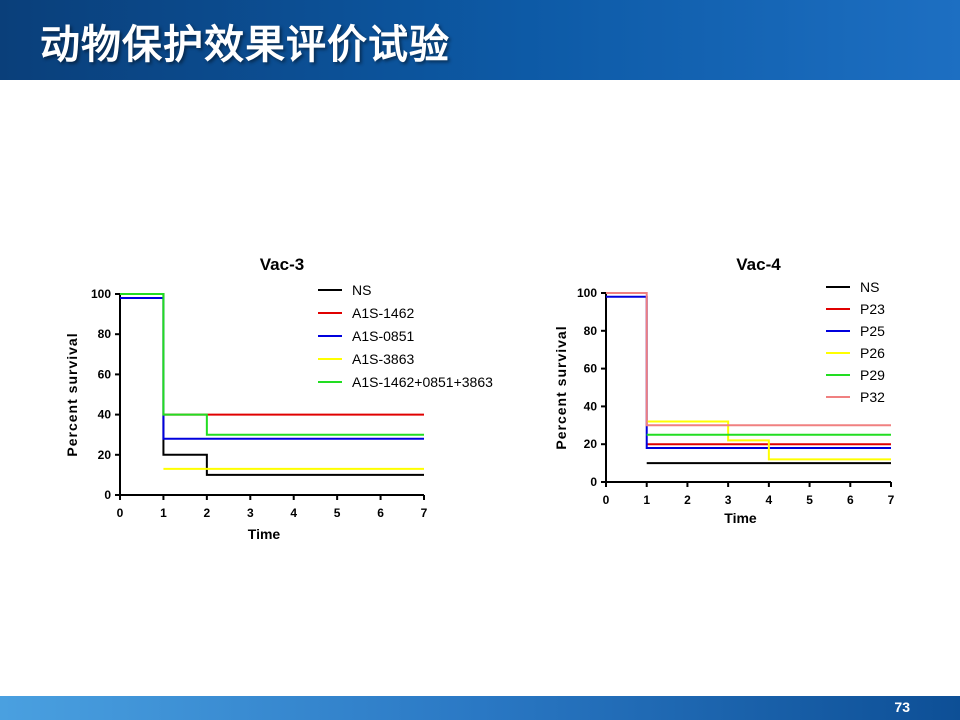  Describe the element at coordinates (872, 309) in the screenshot. I see `chart2-legend-label: P23` at that location.